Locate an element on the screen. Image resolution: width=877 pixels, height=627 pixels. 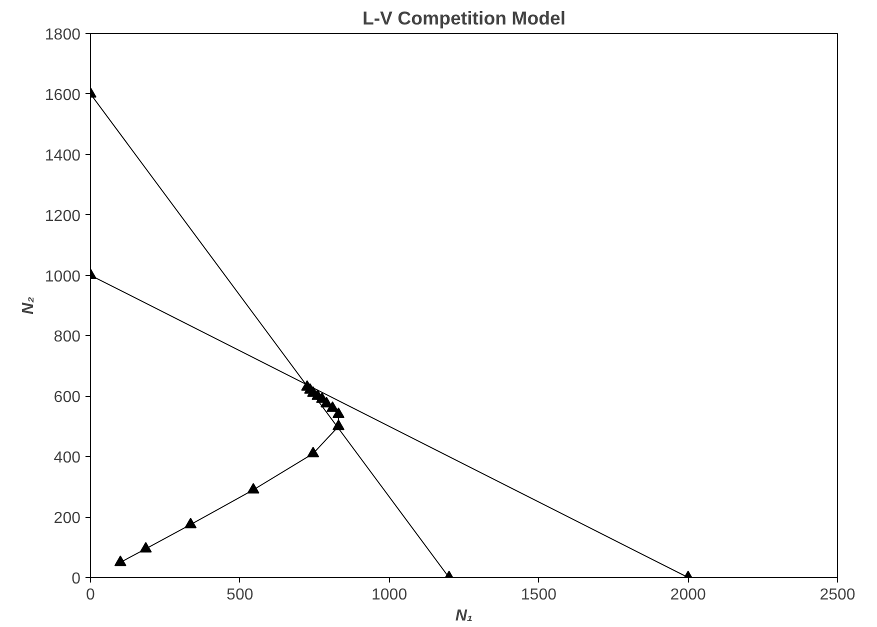
y-axis-title: N₂ is located at coordinates (28, 305).